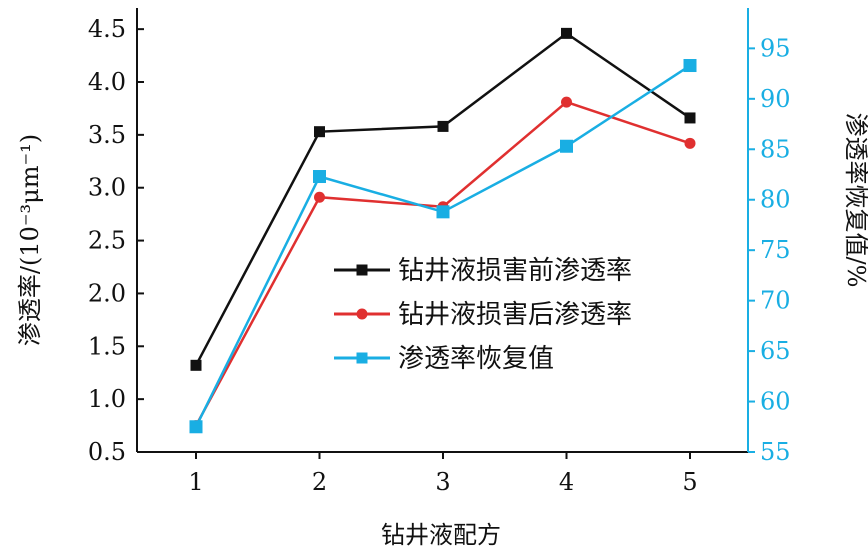 The image size is (868, 555). Describe the element at coordinates (855, 200) in the screenshot. I see `y-axis-right-title: 渗透率恢复值/%` at that location.